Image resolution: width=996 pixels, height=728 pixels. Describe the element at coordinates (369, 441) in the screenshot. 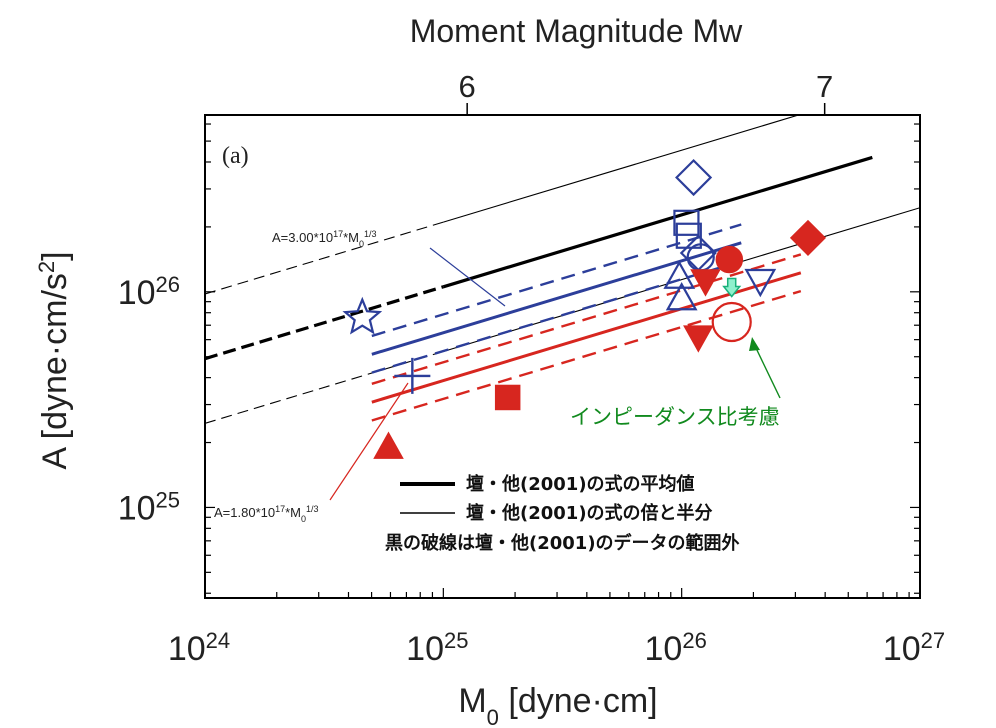

I see `red-formula-leader` at that location.